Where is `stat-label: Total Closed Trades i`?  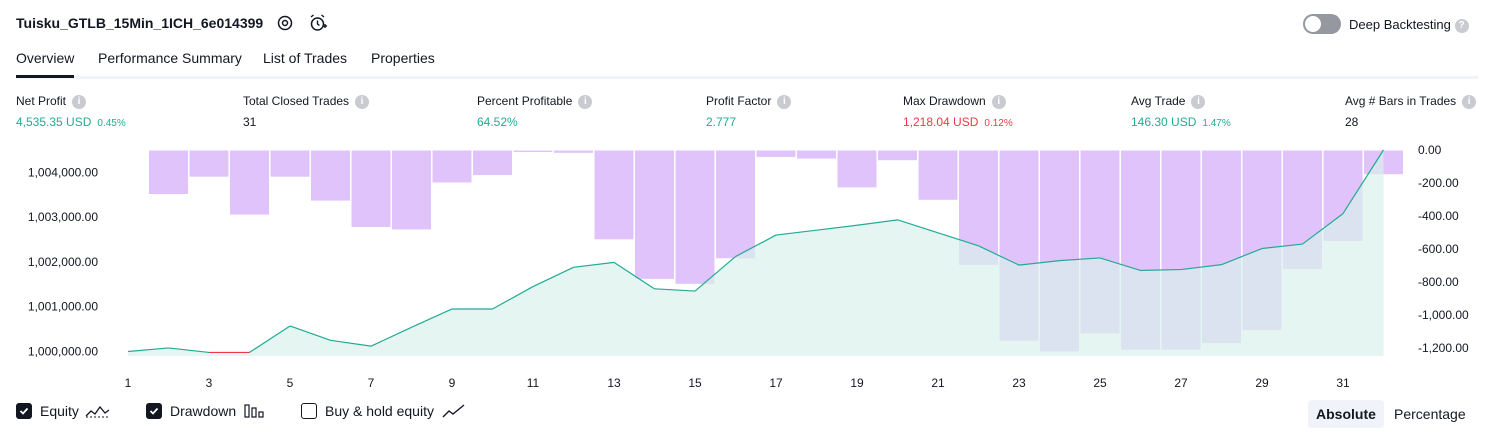
stat-label: Total Closed Trades i is located at coordinates (306, 101).